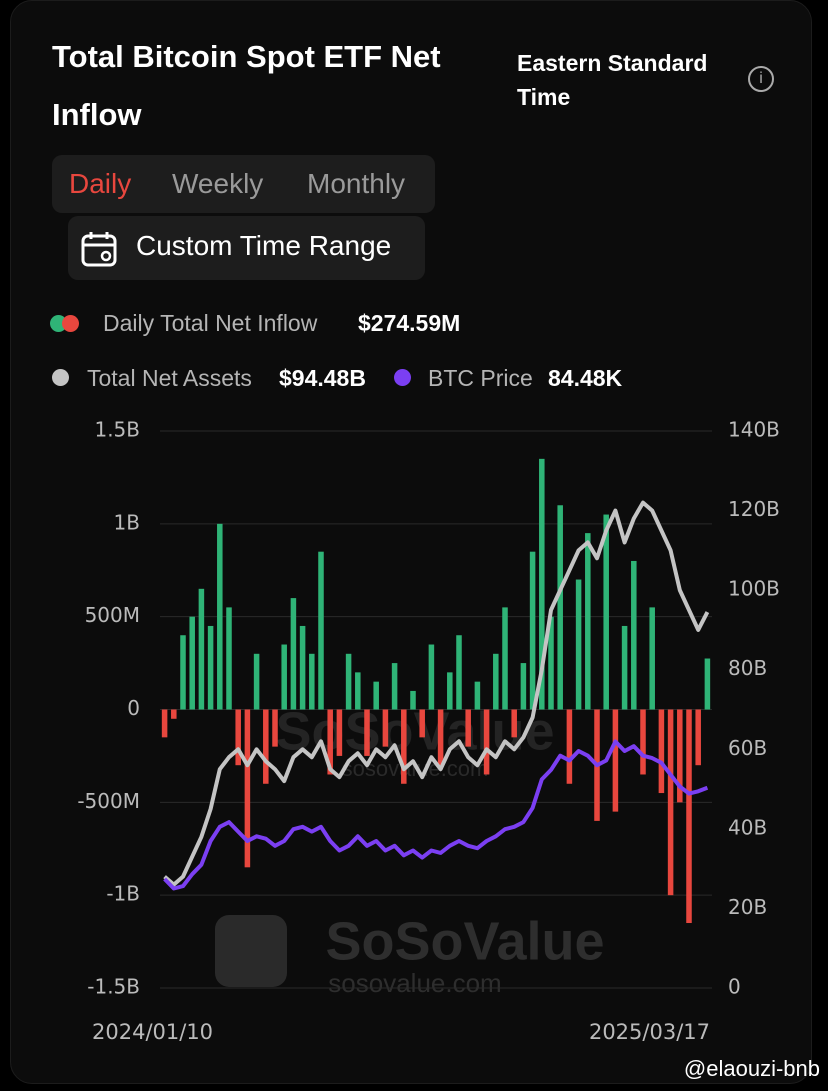  I want to click on tab-bar: Daily Weekly Monthly, so click(243, 184).